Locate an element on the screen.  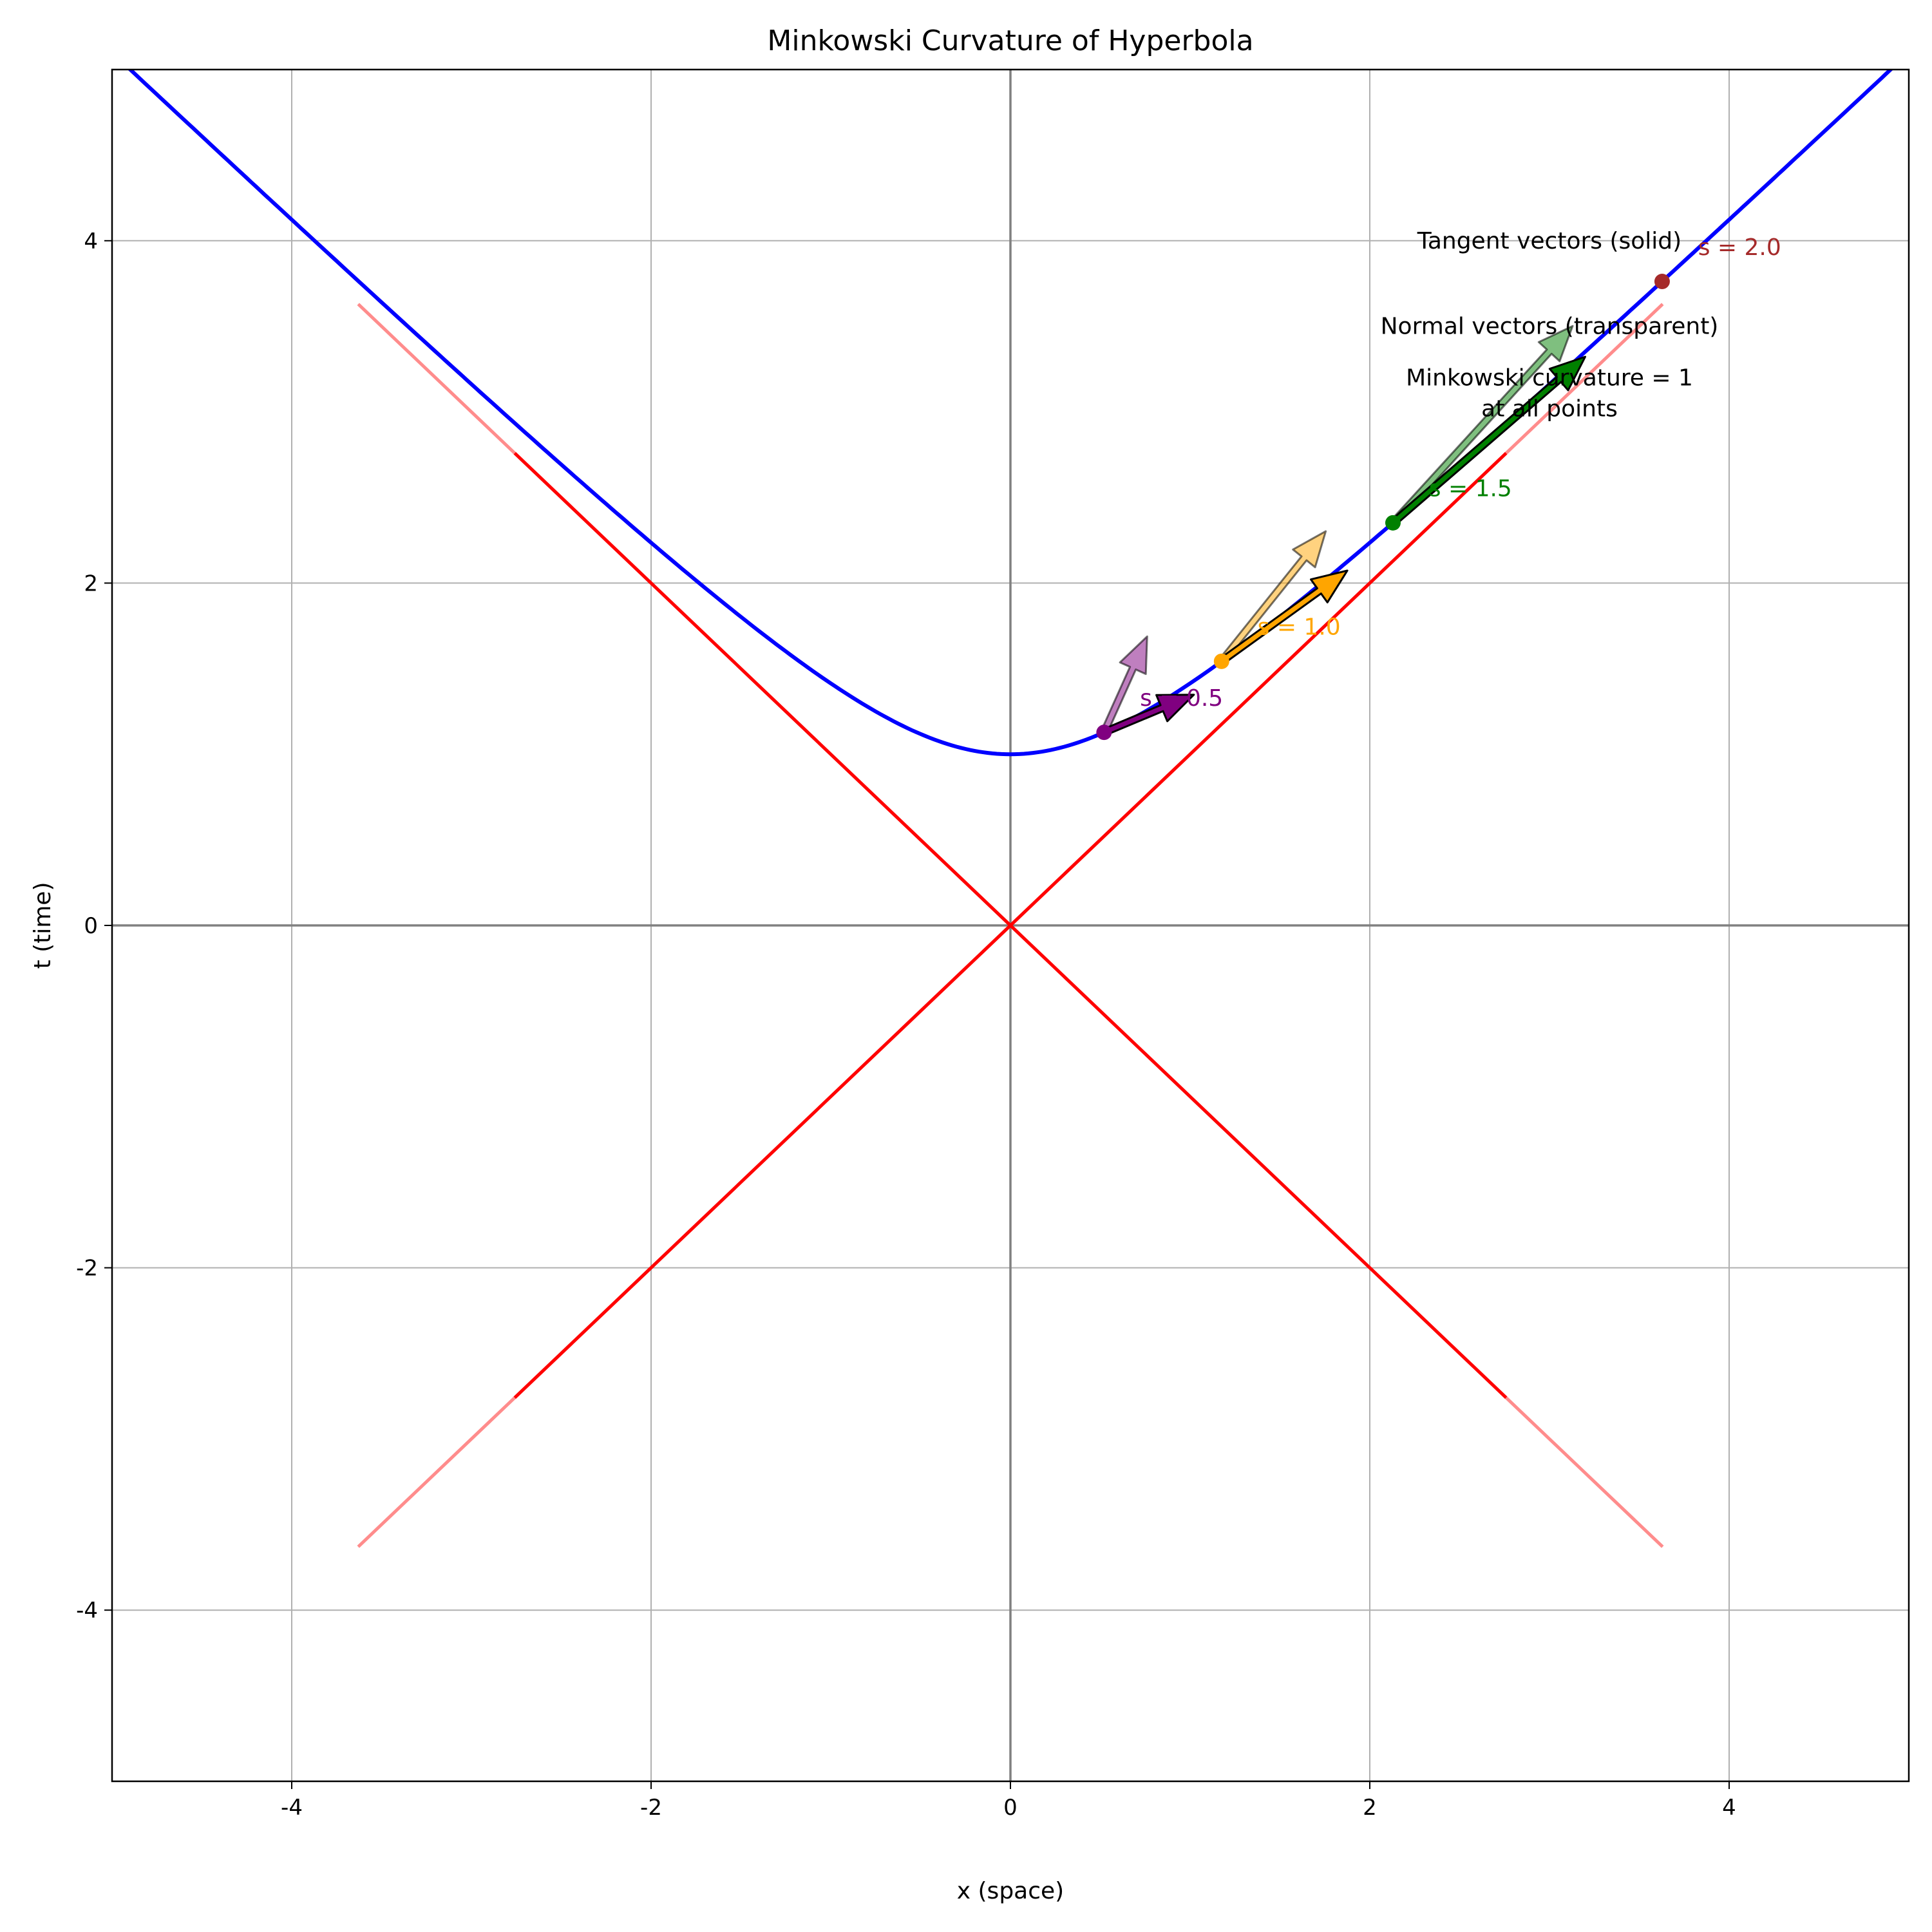
vector-group is located at coordinates (1343, 531).